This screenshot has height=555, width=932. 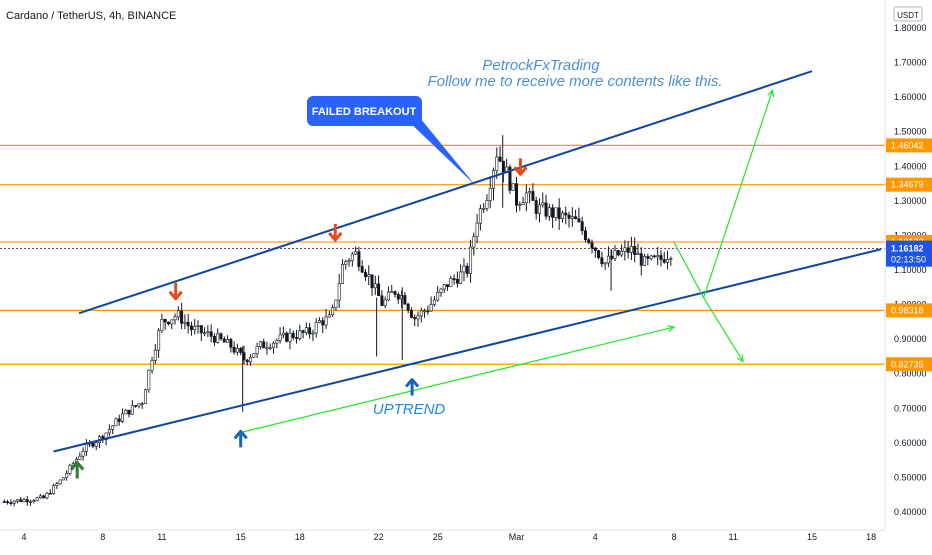 I want to click on time-tick-label: 22, so click(x=379, y=537).